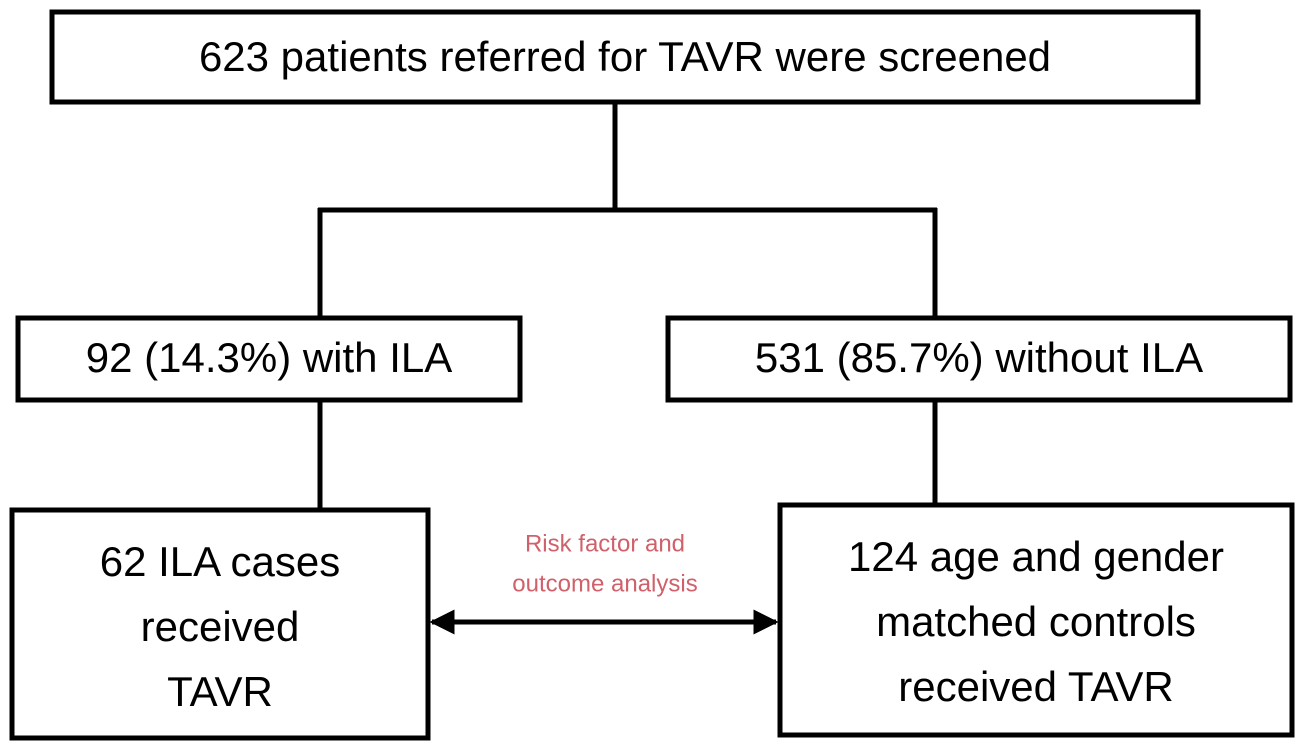  What do you see at coordinates (1036, 556) in the screenshot?
I see `node-label: 124 age and gender` at bounding box center [1036, 556].